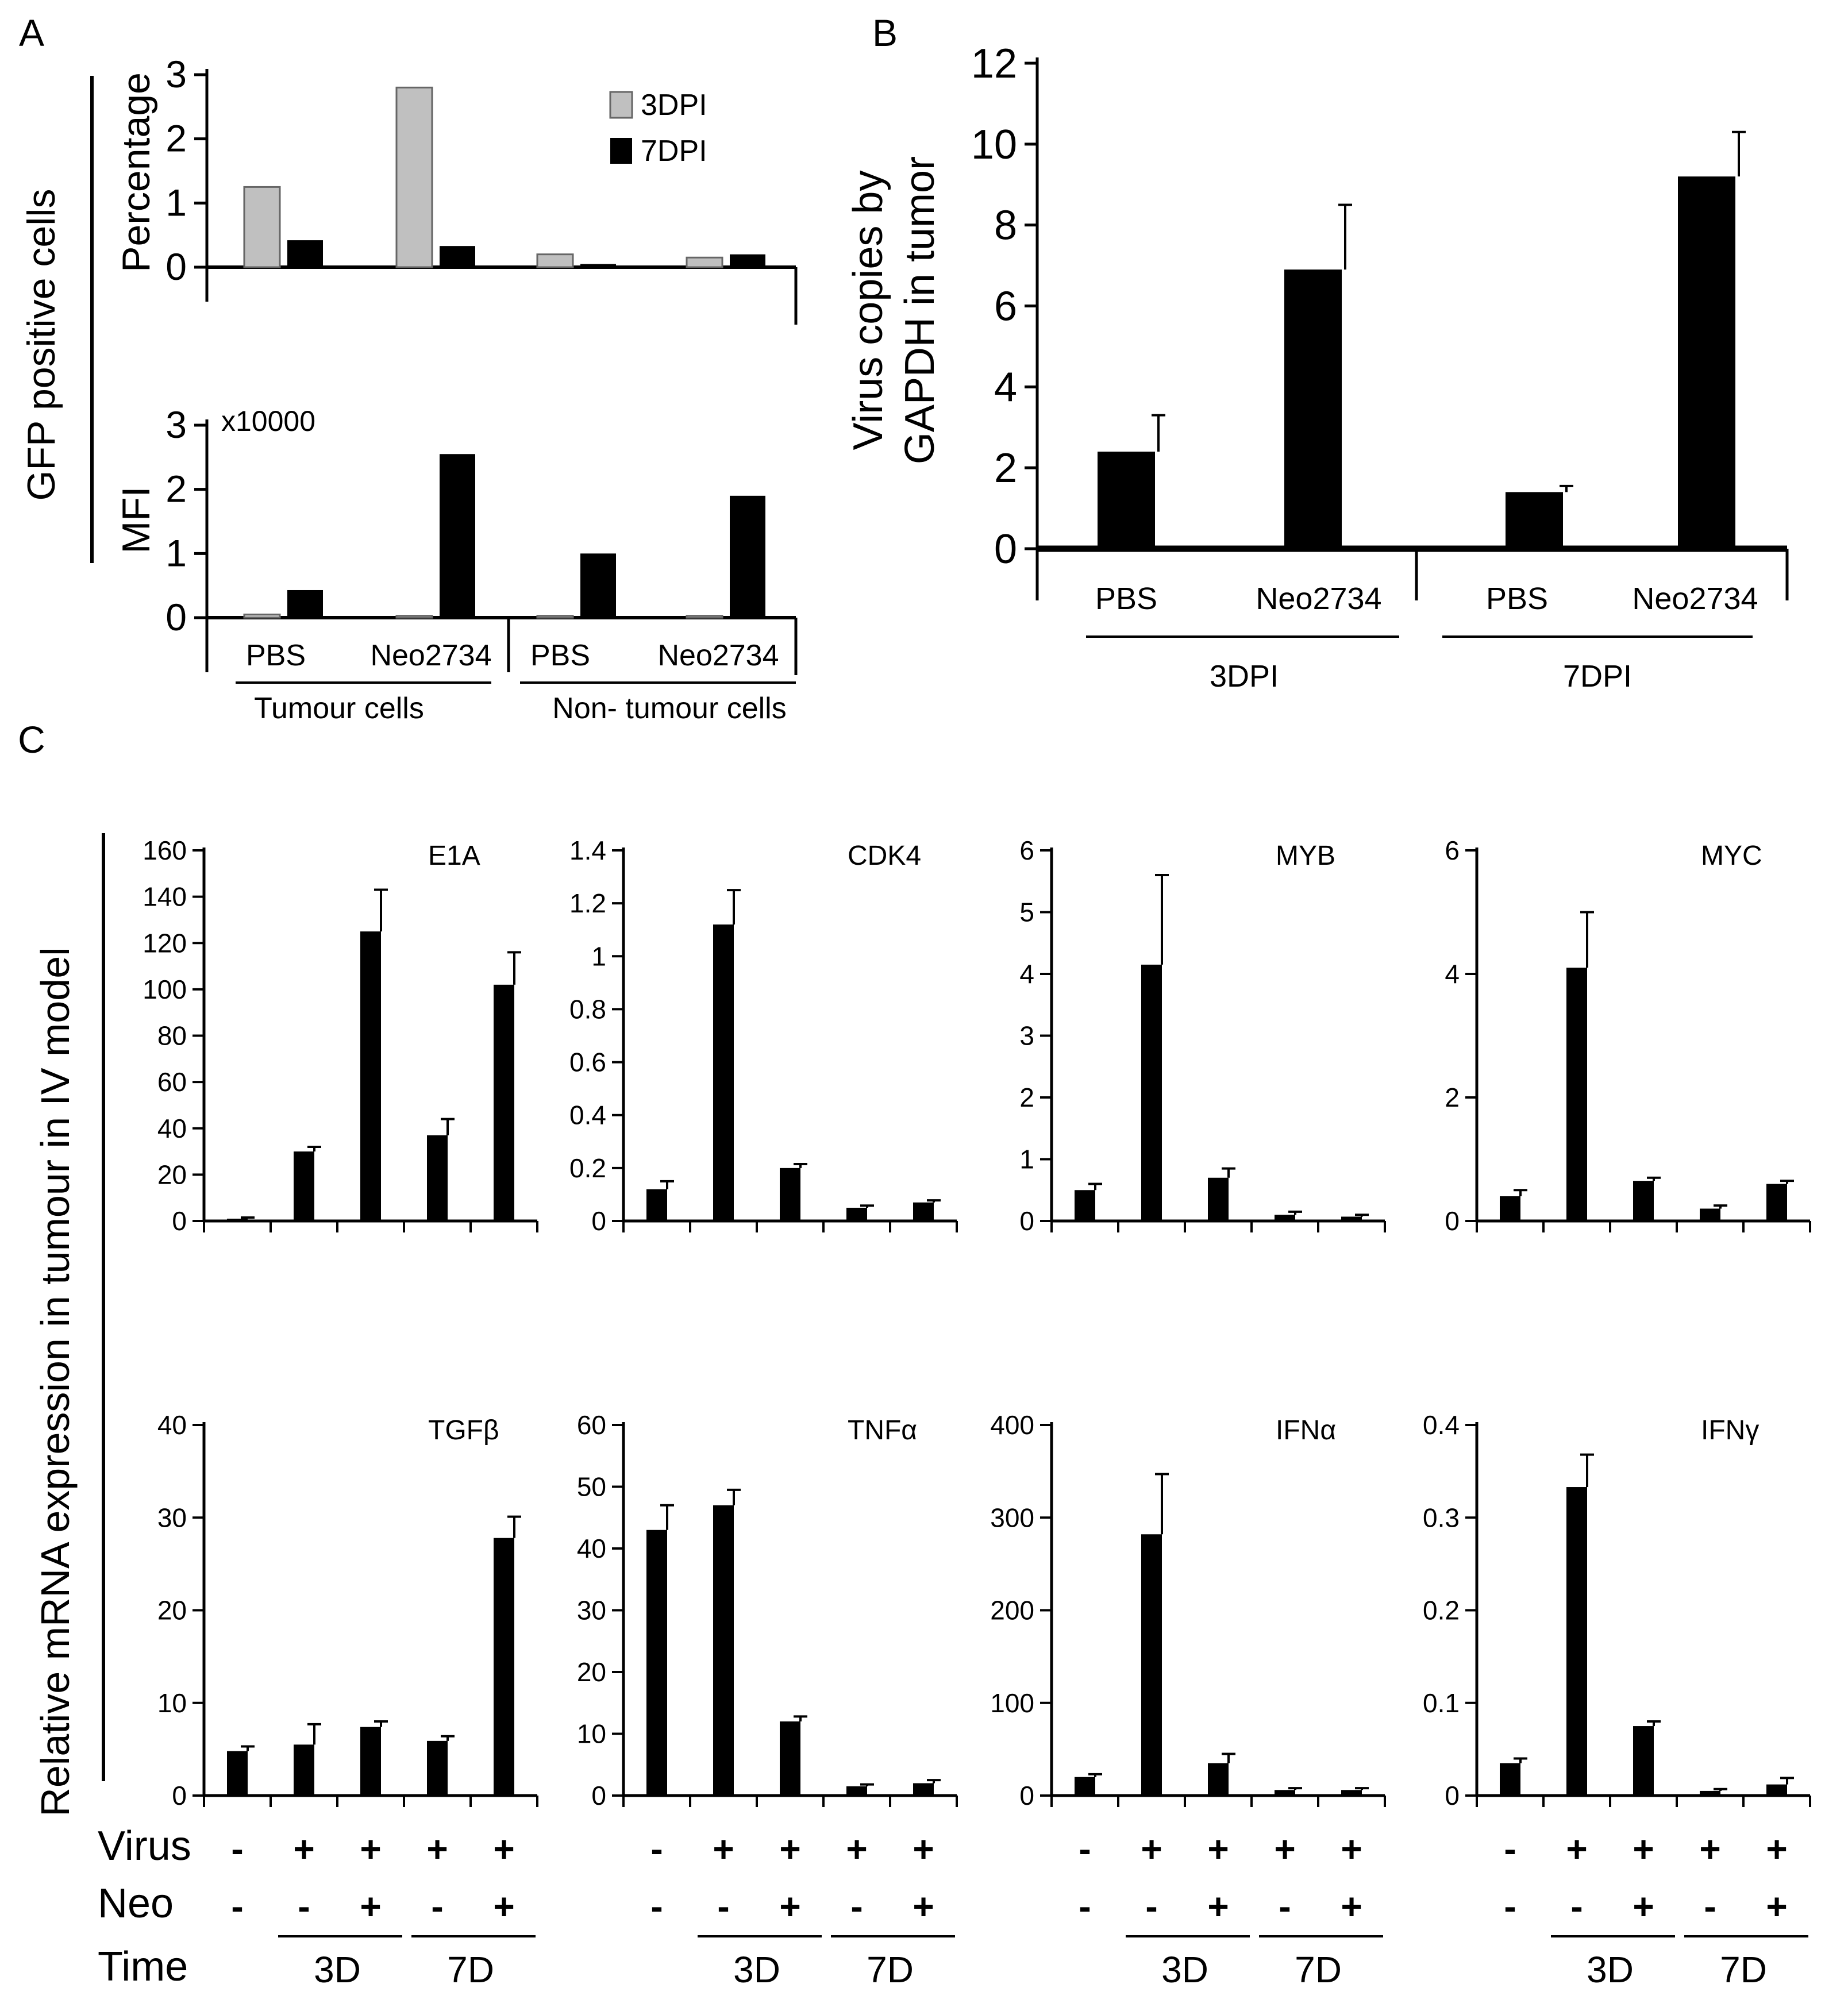 The width and height of the screenshot is (1848, 2007). What do you see at coordinates (176, 74) in the screenshot?
I see `panel-a-top-y-tick-label: 3` at bounding box center [176, 74].